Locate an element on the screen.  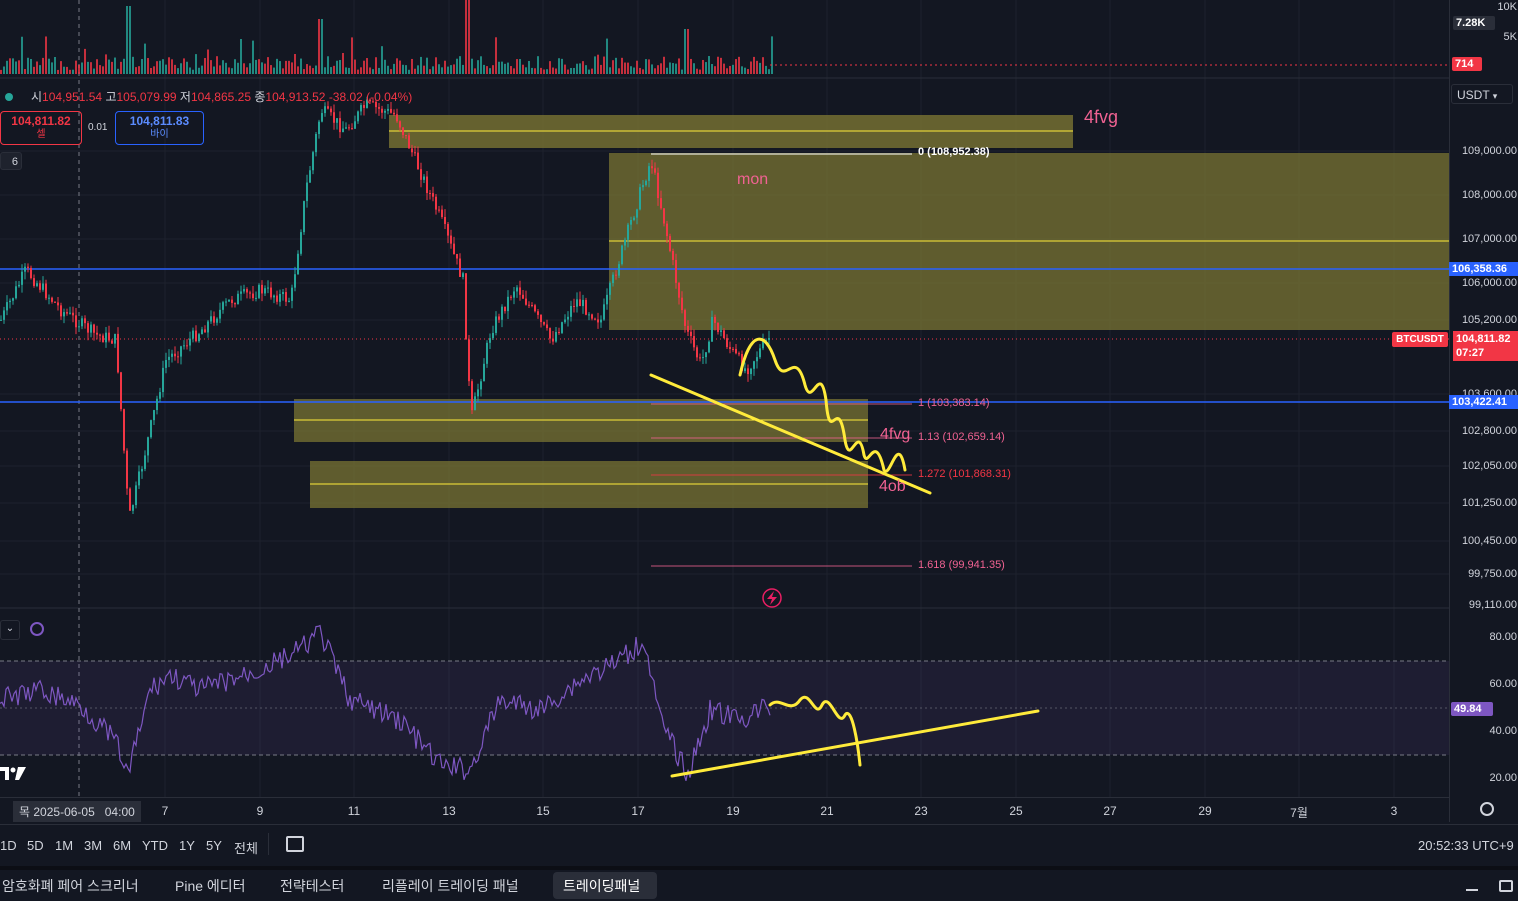
timeframe-all: 전체 is located at coordinates (246, 848).